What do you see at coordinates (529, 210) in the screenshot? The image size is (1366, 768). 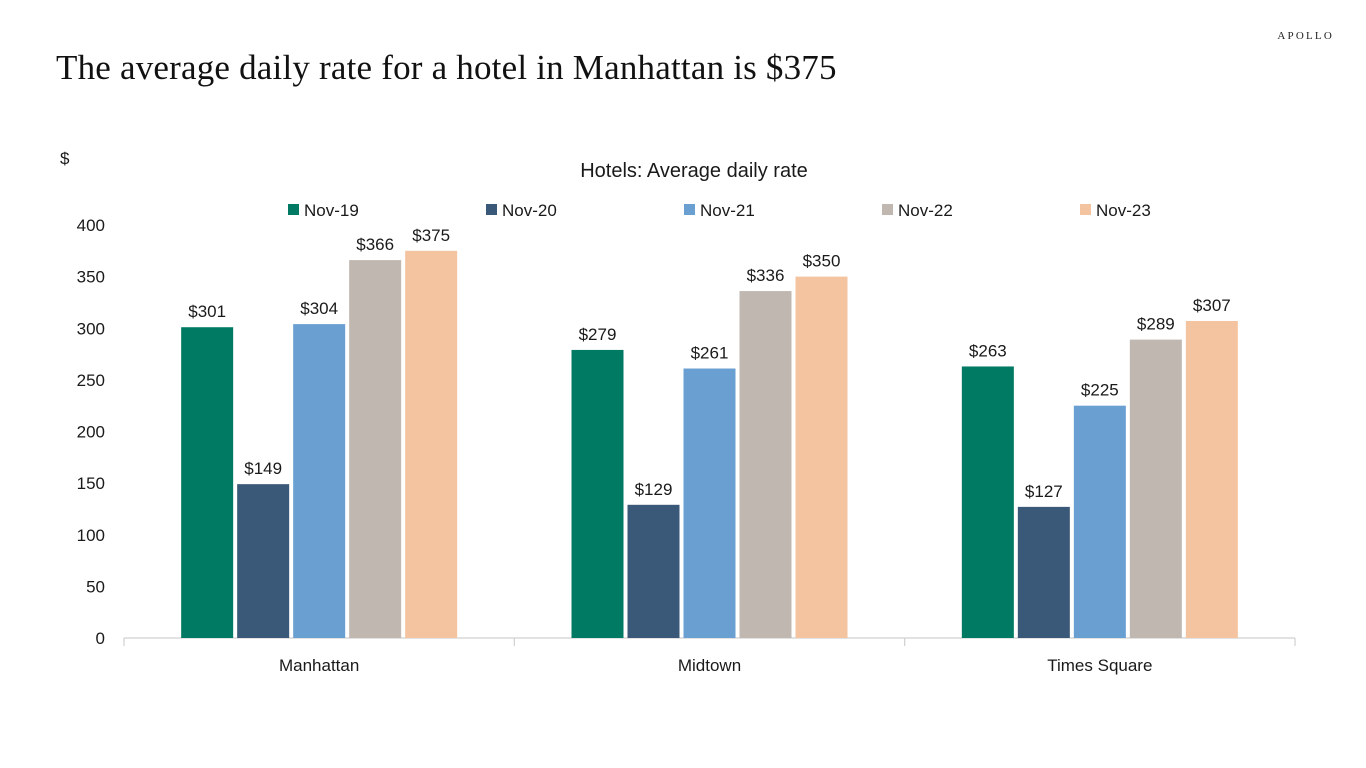 I see `legend-item-label: Nov-20` at bounding box center [529, 210].